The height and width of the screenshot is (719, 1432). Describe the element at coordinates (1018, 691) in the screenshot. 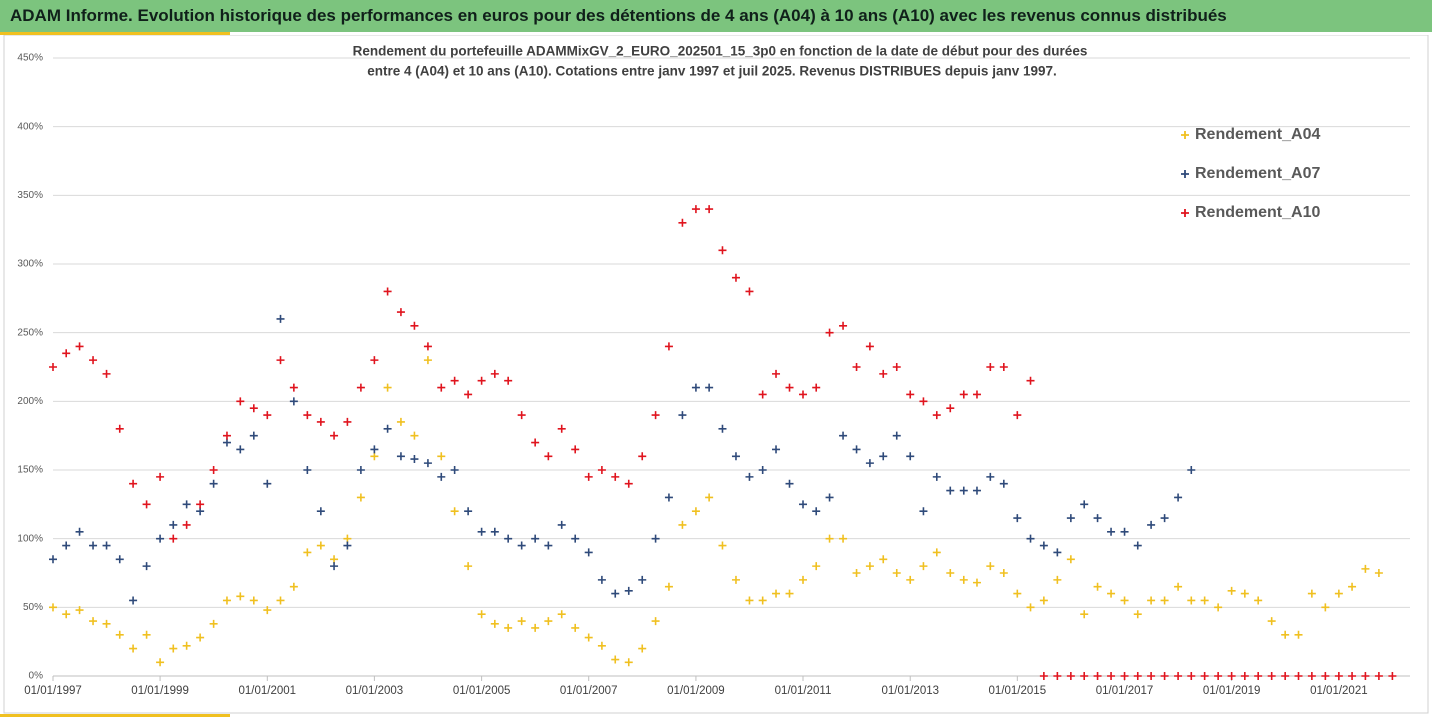

I see `x-tick-label: 01/01/2015` at that location.